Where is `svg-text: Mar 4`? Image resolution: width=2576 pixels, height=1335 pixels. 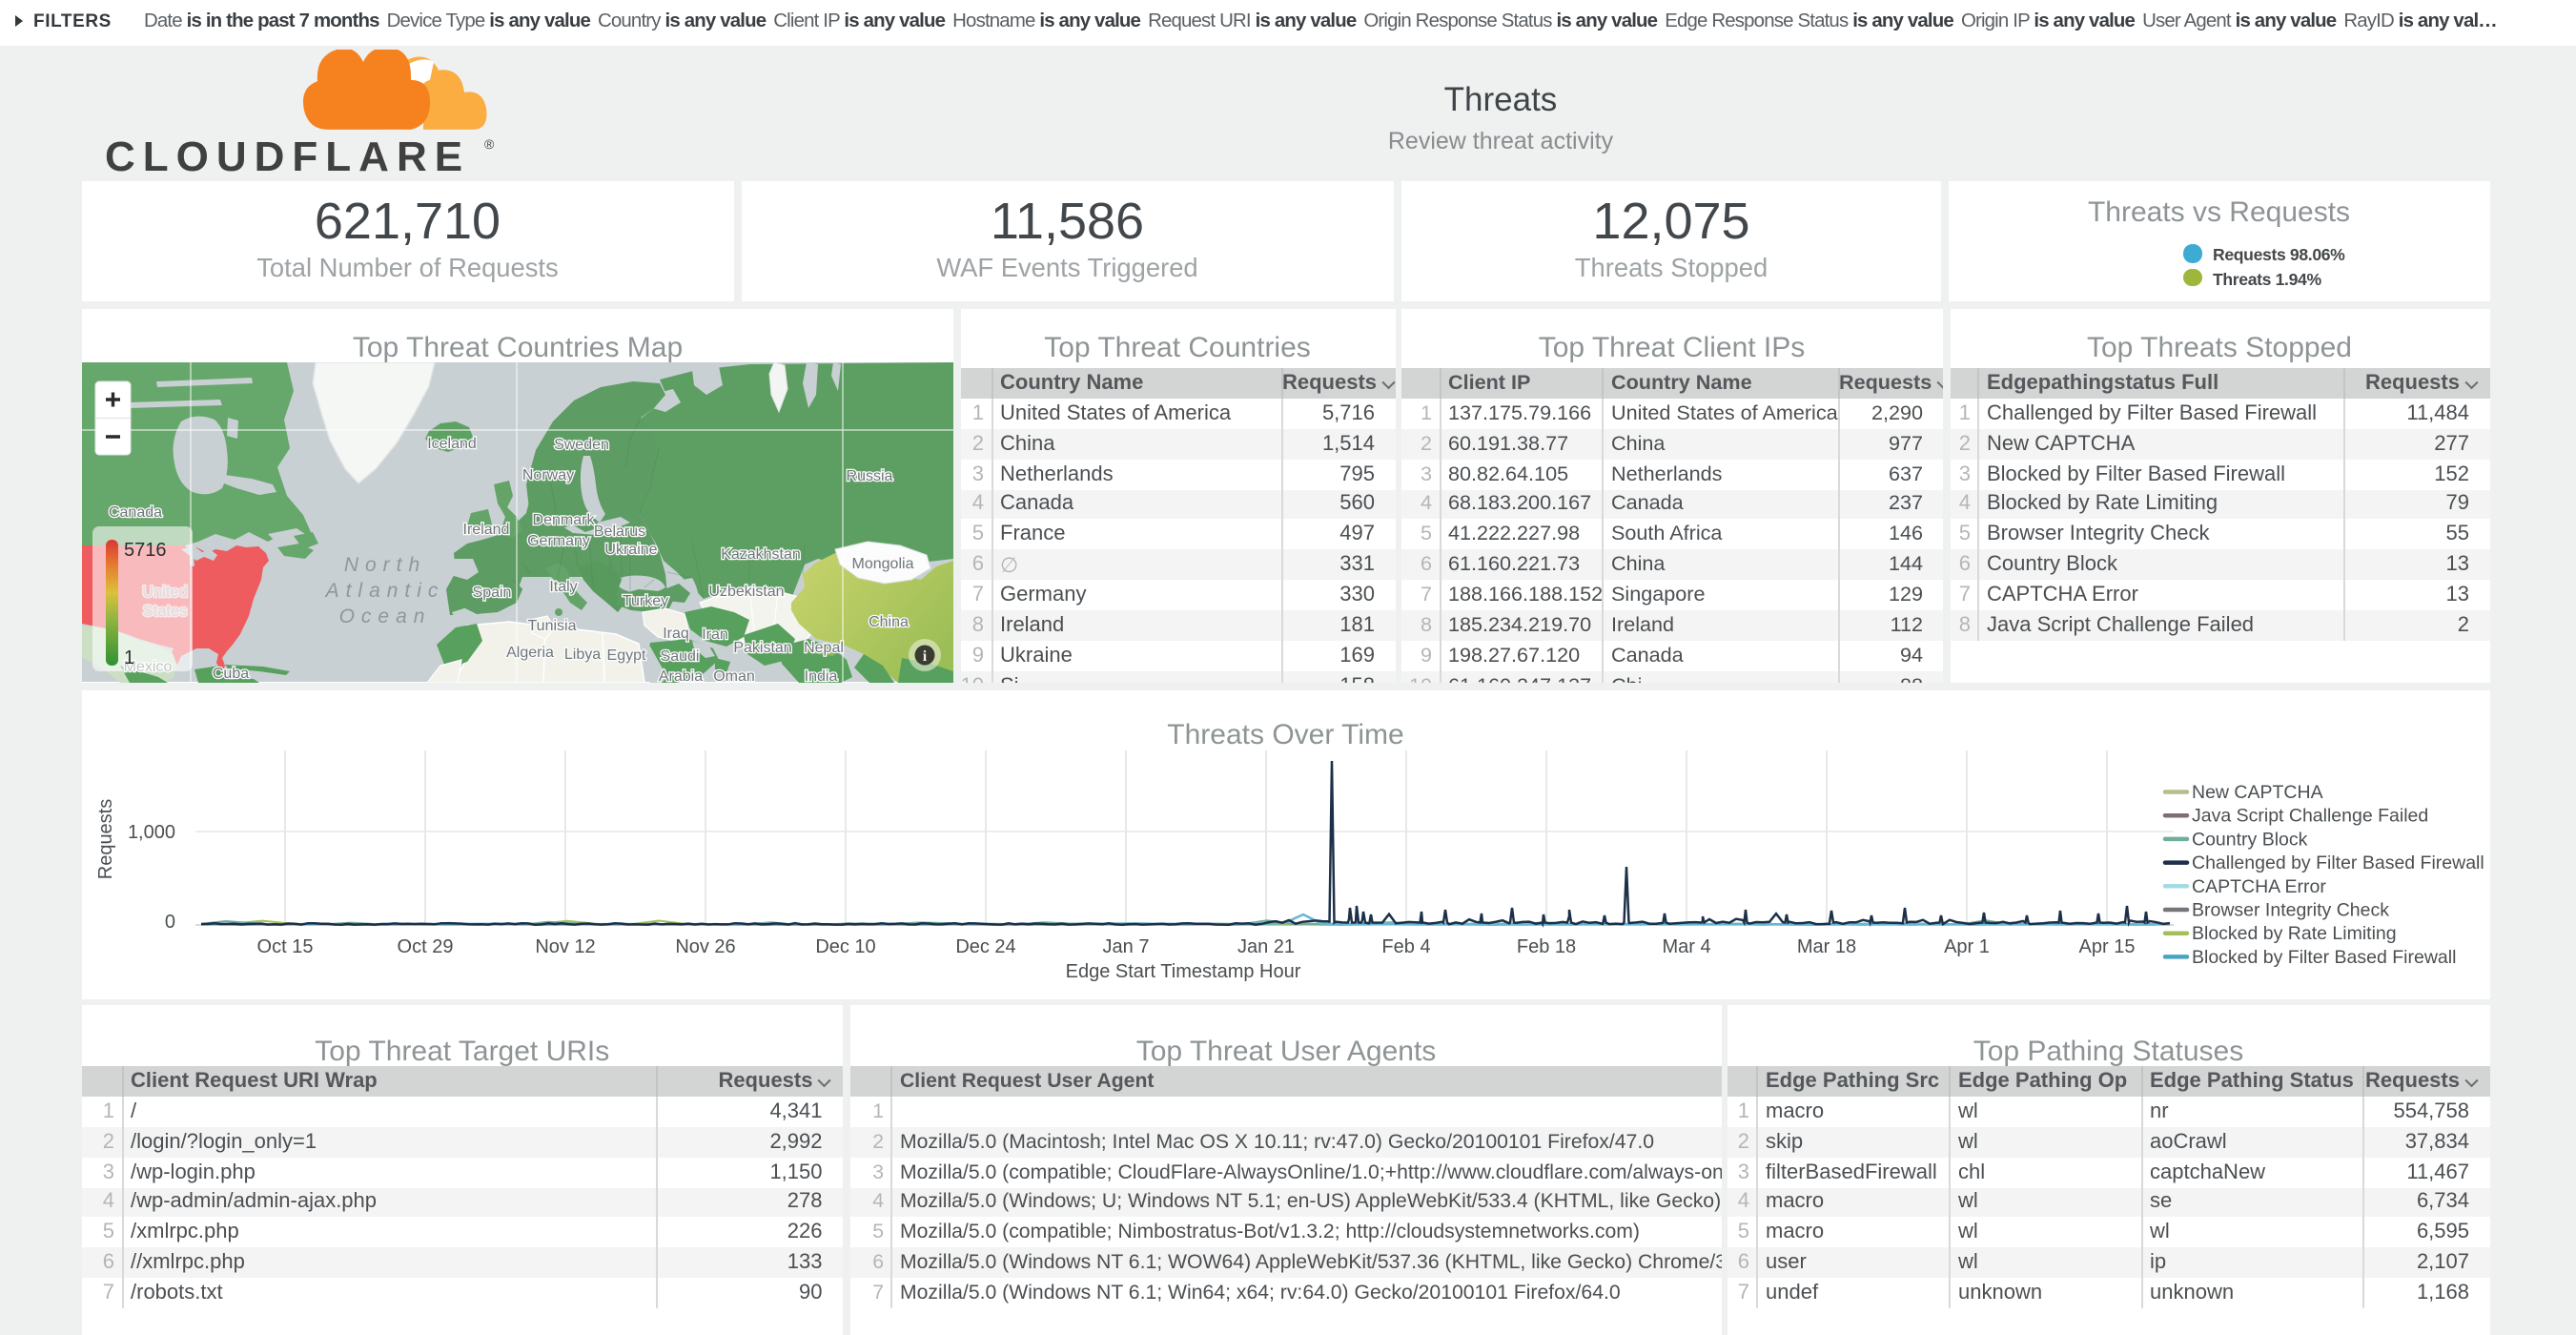
svg-text: Mar 4 is located at coordinates (1686, 946).